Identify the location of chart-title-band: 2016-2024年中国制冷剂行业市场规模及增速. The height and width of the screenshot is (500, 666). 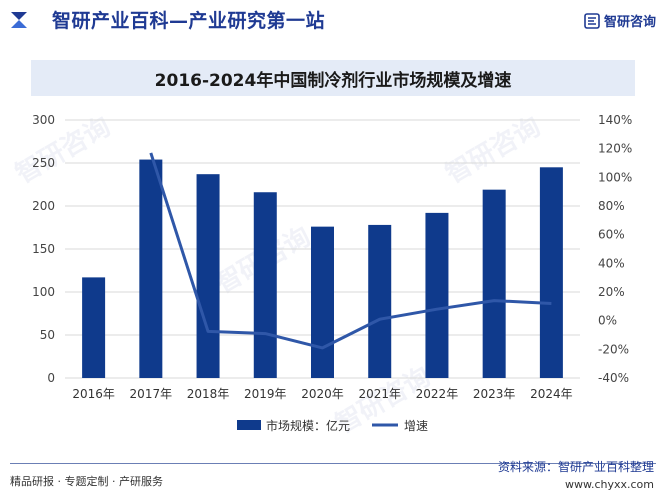
(333, 78).